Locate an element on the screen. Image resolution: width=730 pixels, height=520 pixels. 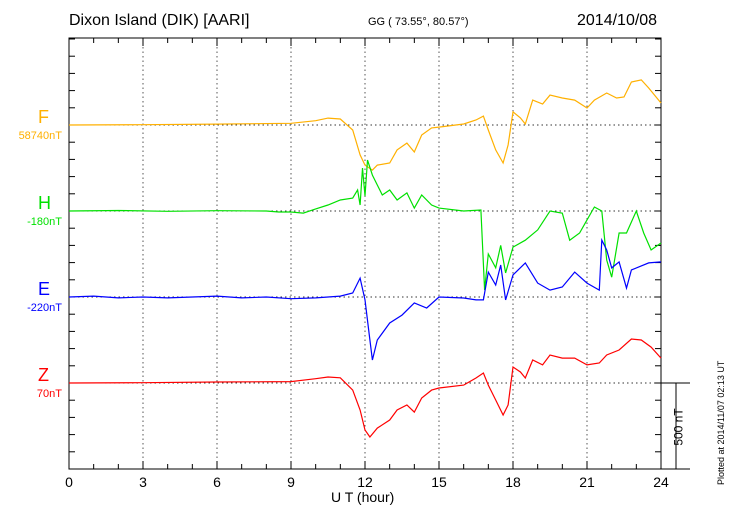
series-name-e: E is located at coordinates (44, 289).